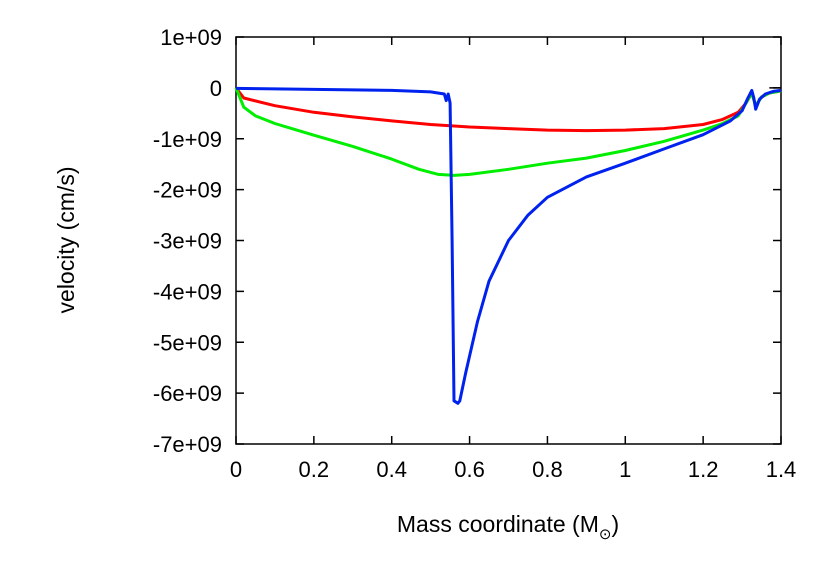  I want to click on y-tick-label: 1e+09, so click(191, 37).